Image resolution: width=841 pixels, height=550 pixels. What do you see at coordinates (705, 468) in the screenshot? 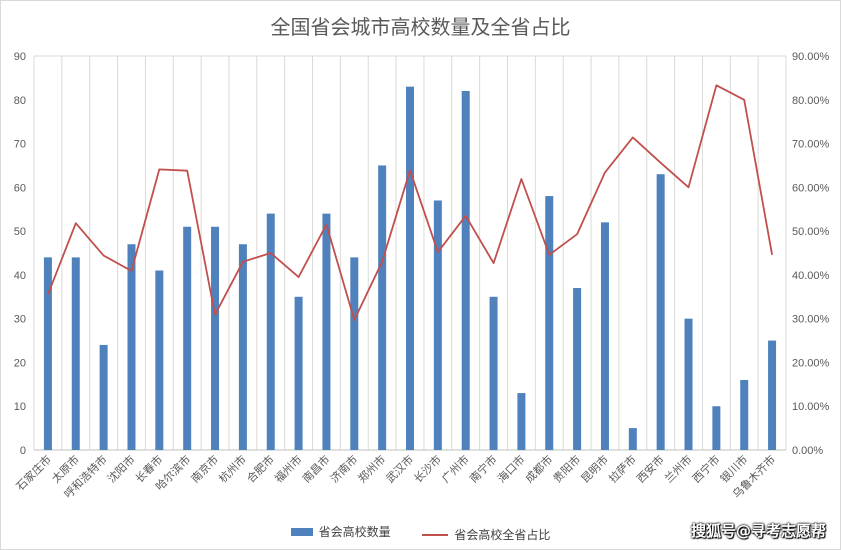
I see `category-label: 西宁市` at bounding box center [705, 468].